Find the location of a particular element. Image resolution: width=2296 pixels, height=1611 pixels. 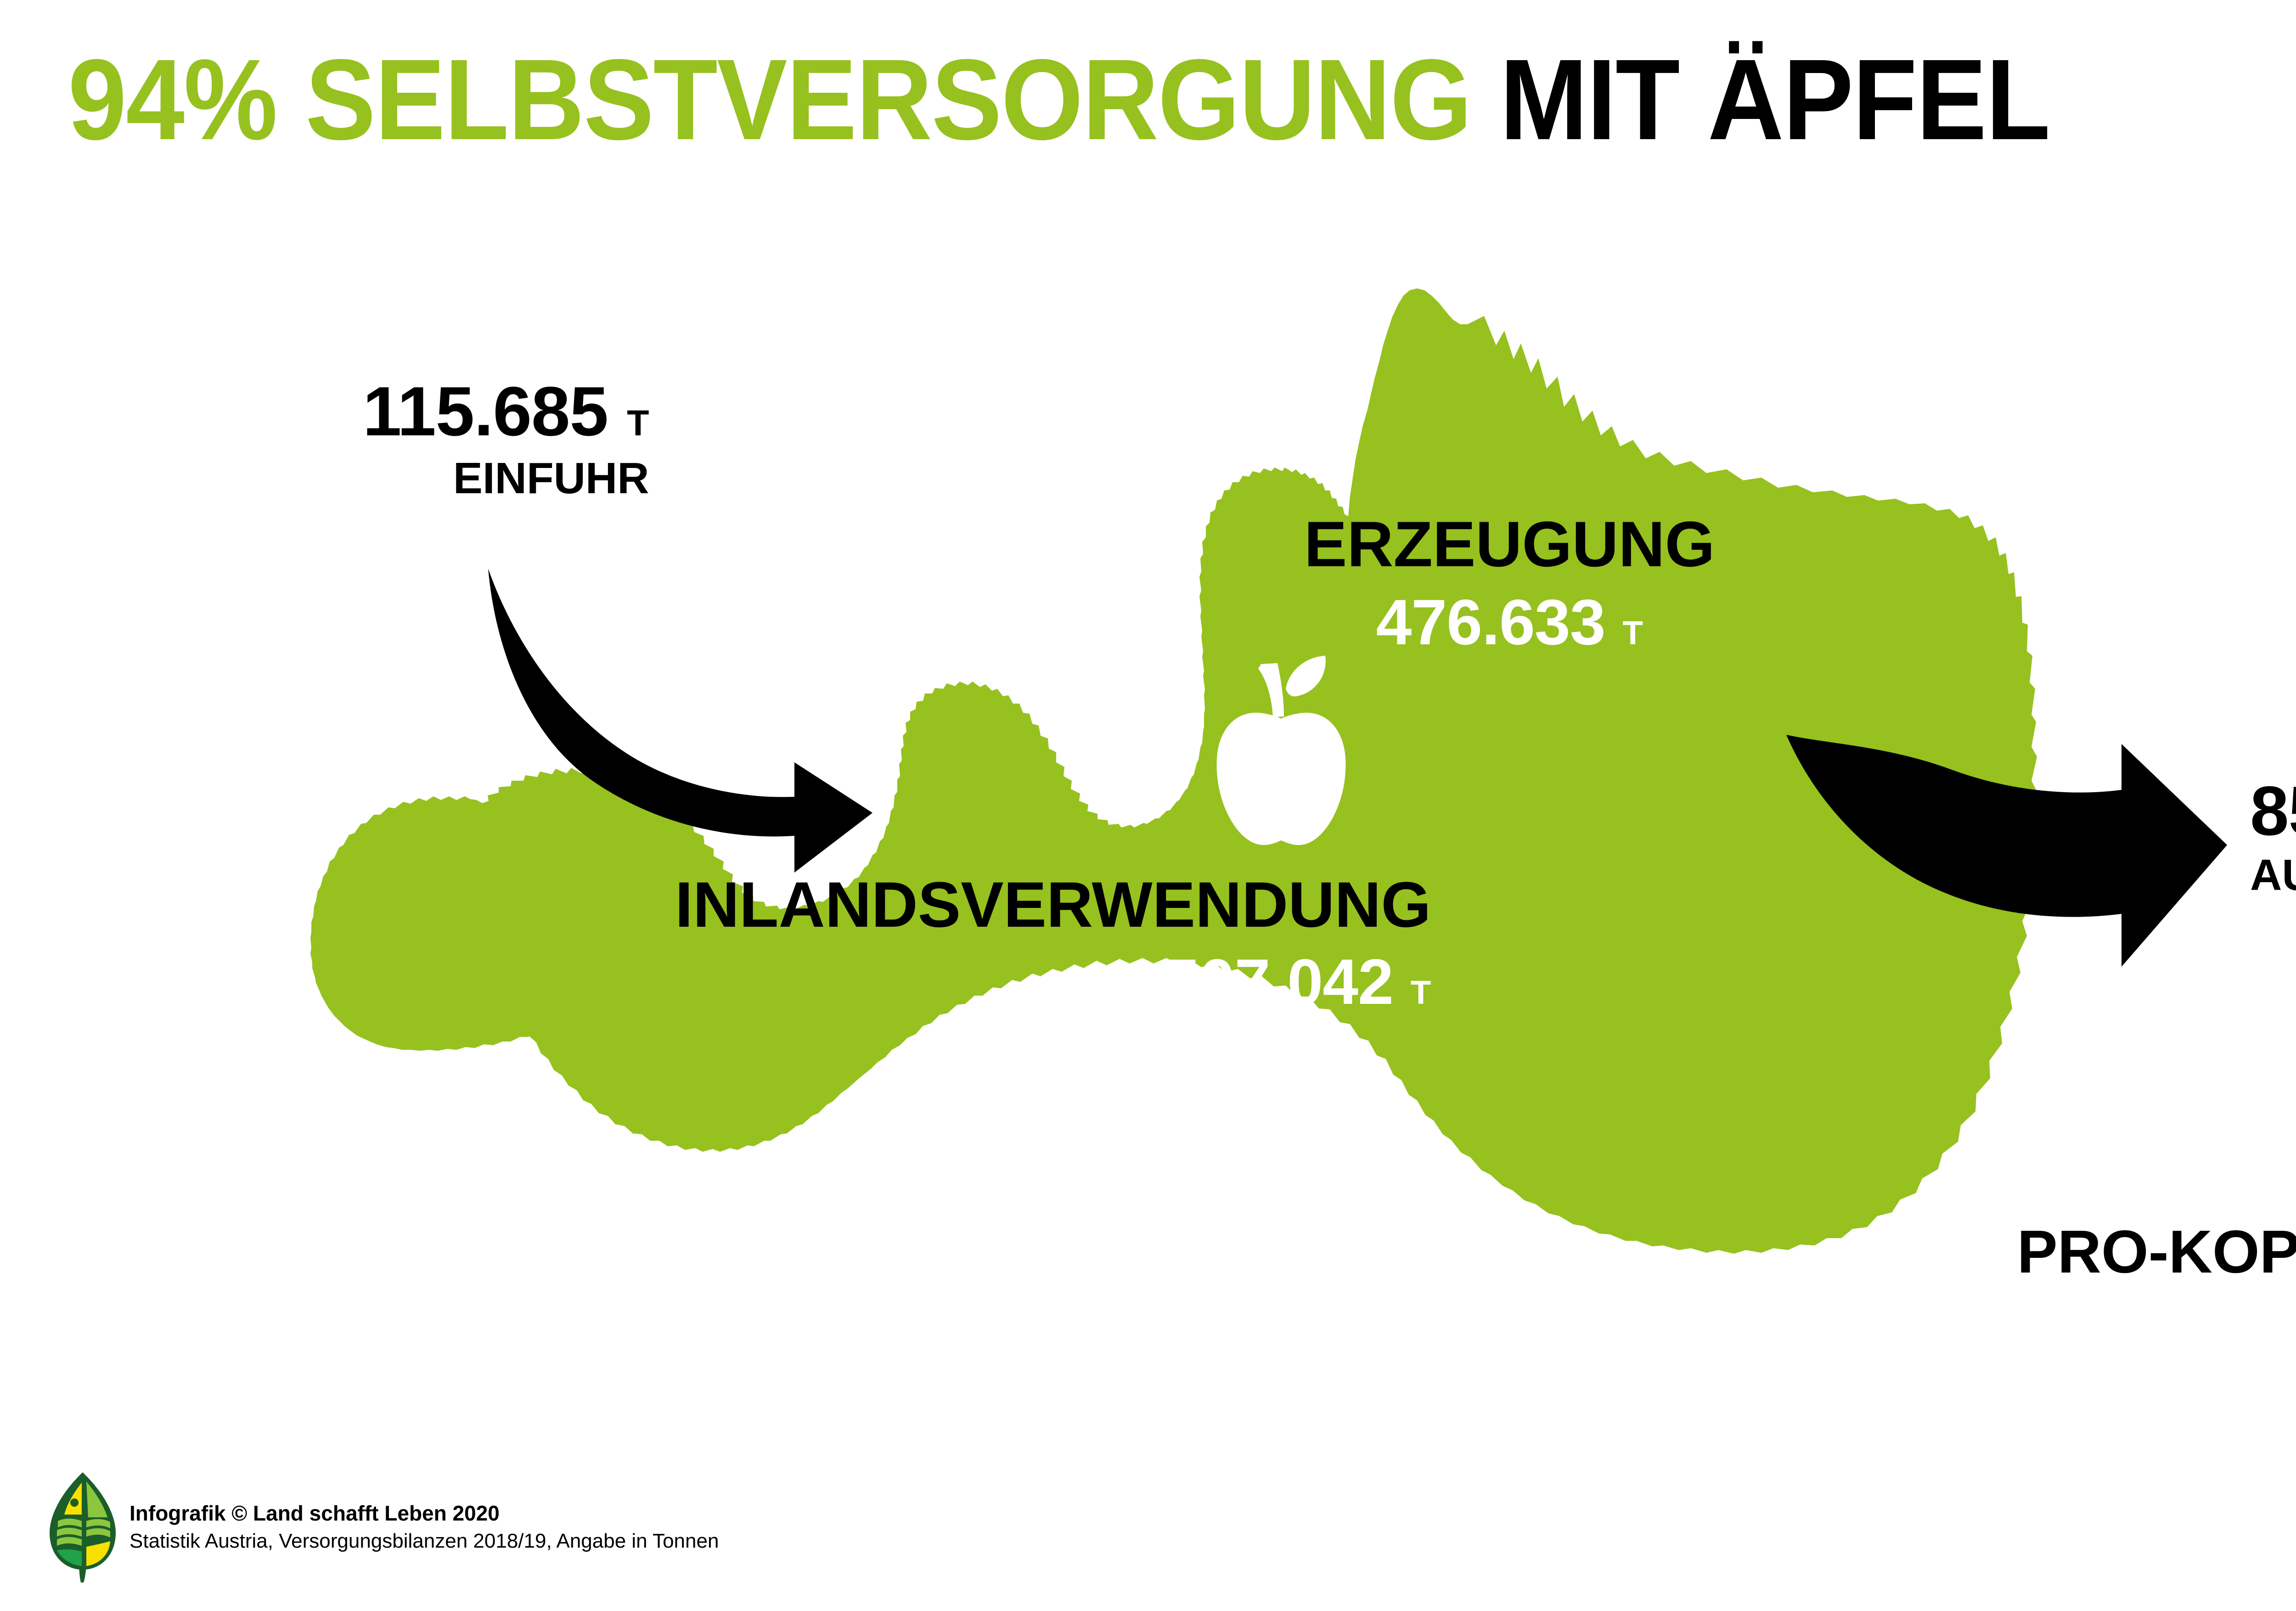

import-unit: T is located at coordinates (638, 422).